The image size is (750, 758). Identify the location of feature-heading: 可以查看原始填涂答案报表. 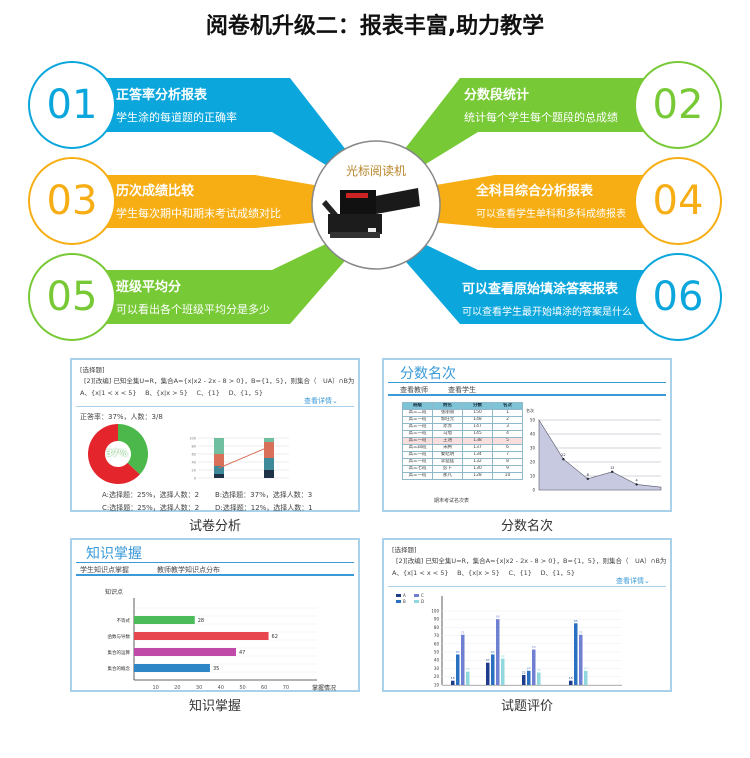
(540, 289).